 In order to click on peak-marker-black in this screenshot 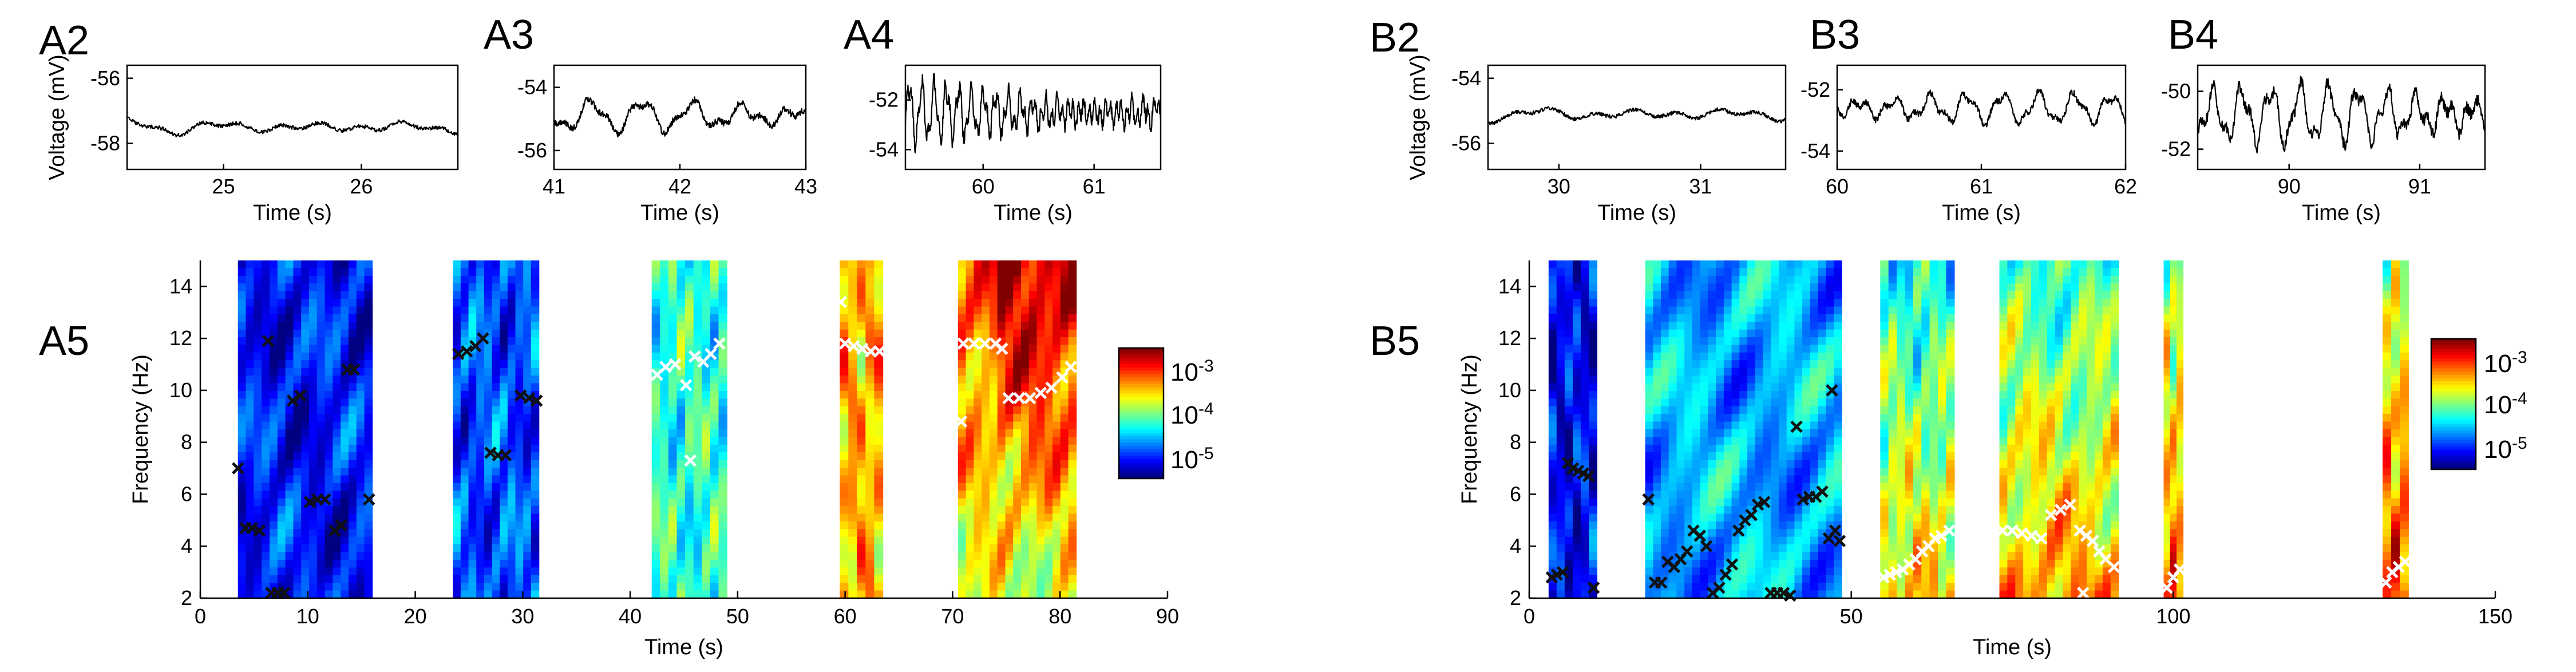, I will do `click(325, 499)`.